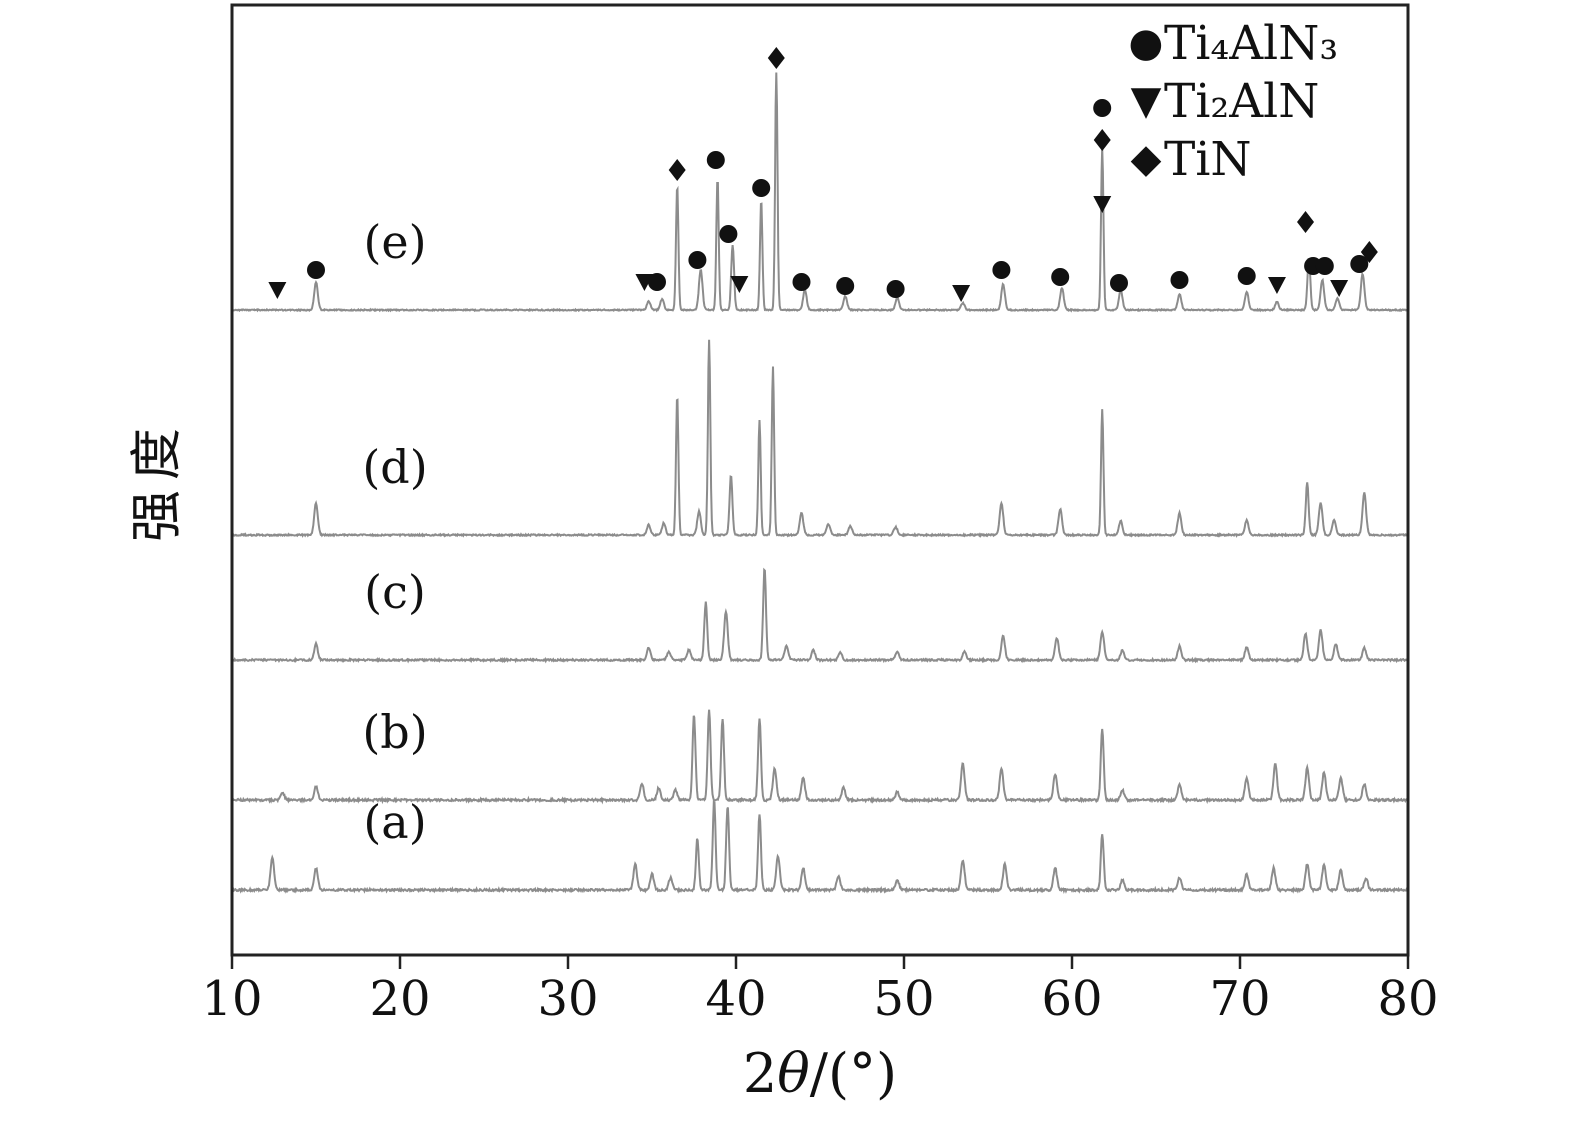  I want to click on circle-marker-icon: ●, so click(1146, 43).